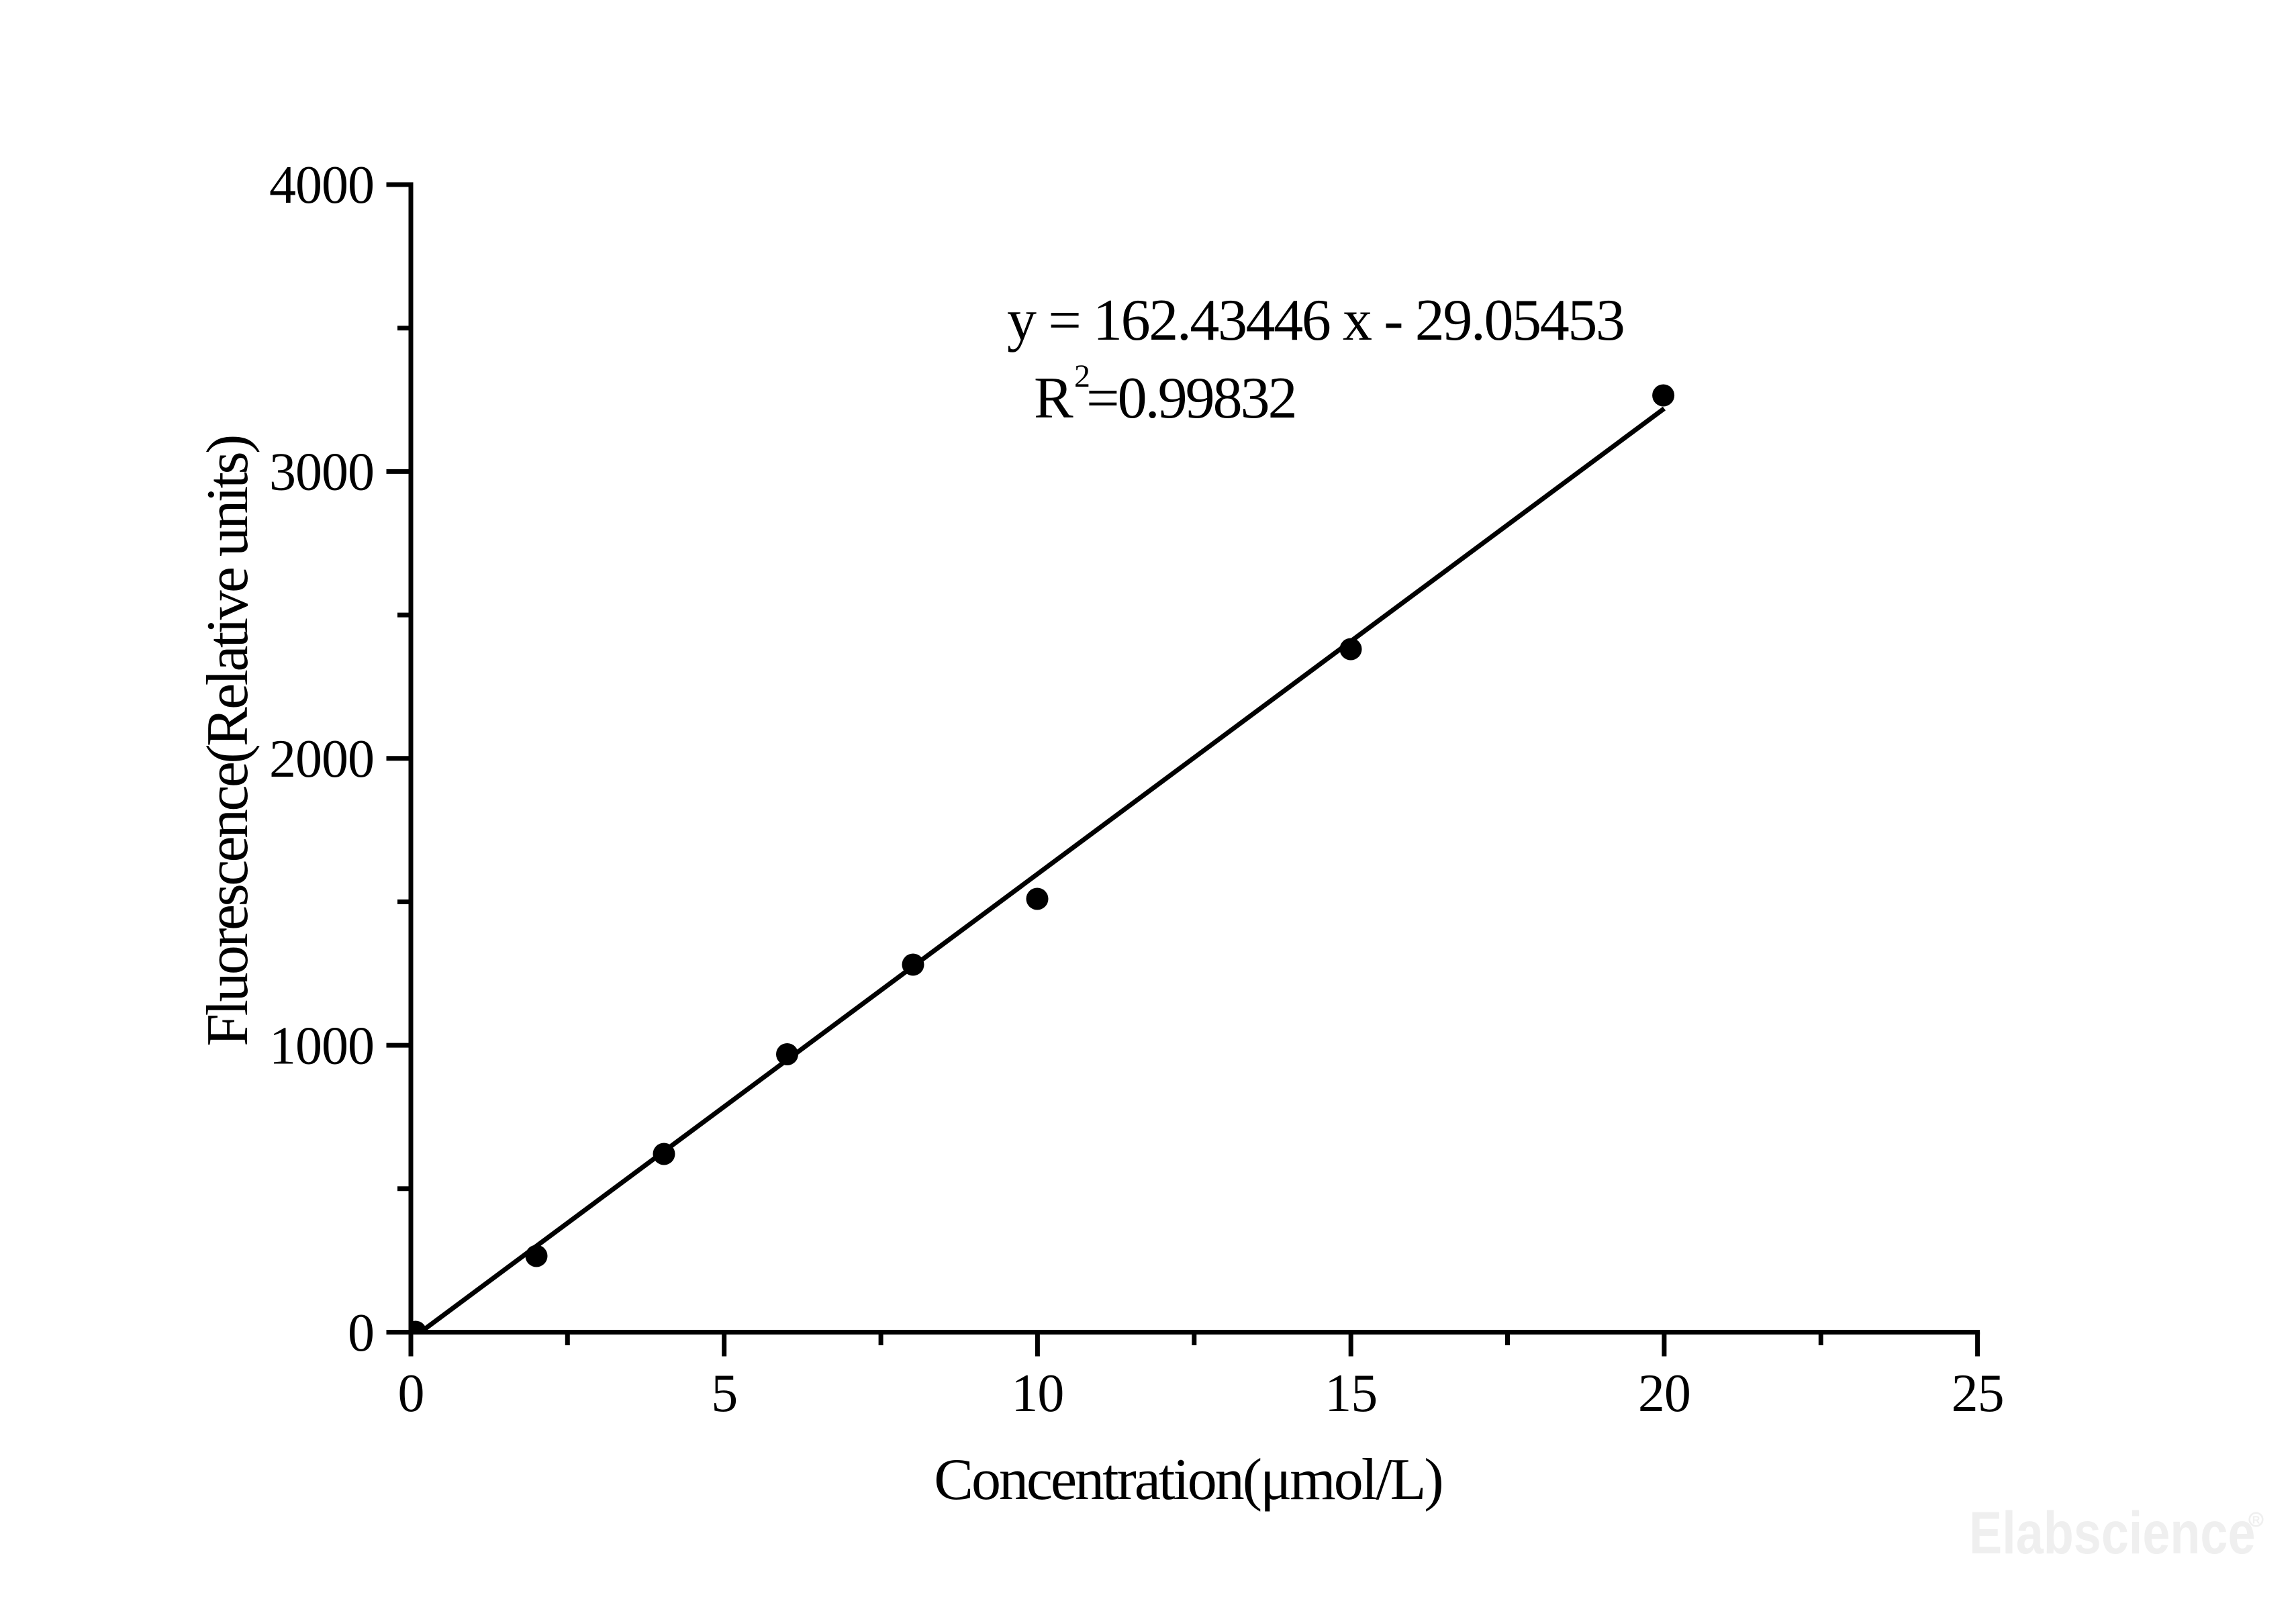 This screenshot has height=1597, width=2296. I want to click on svg-text: 5, so click(724, 1393).